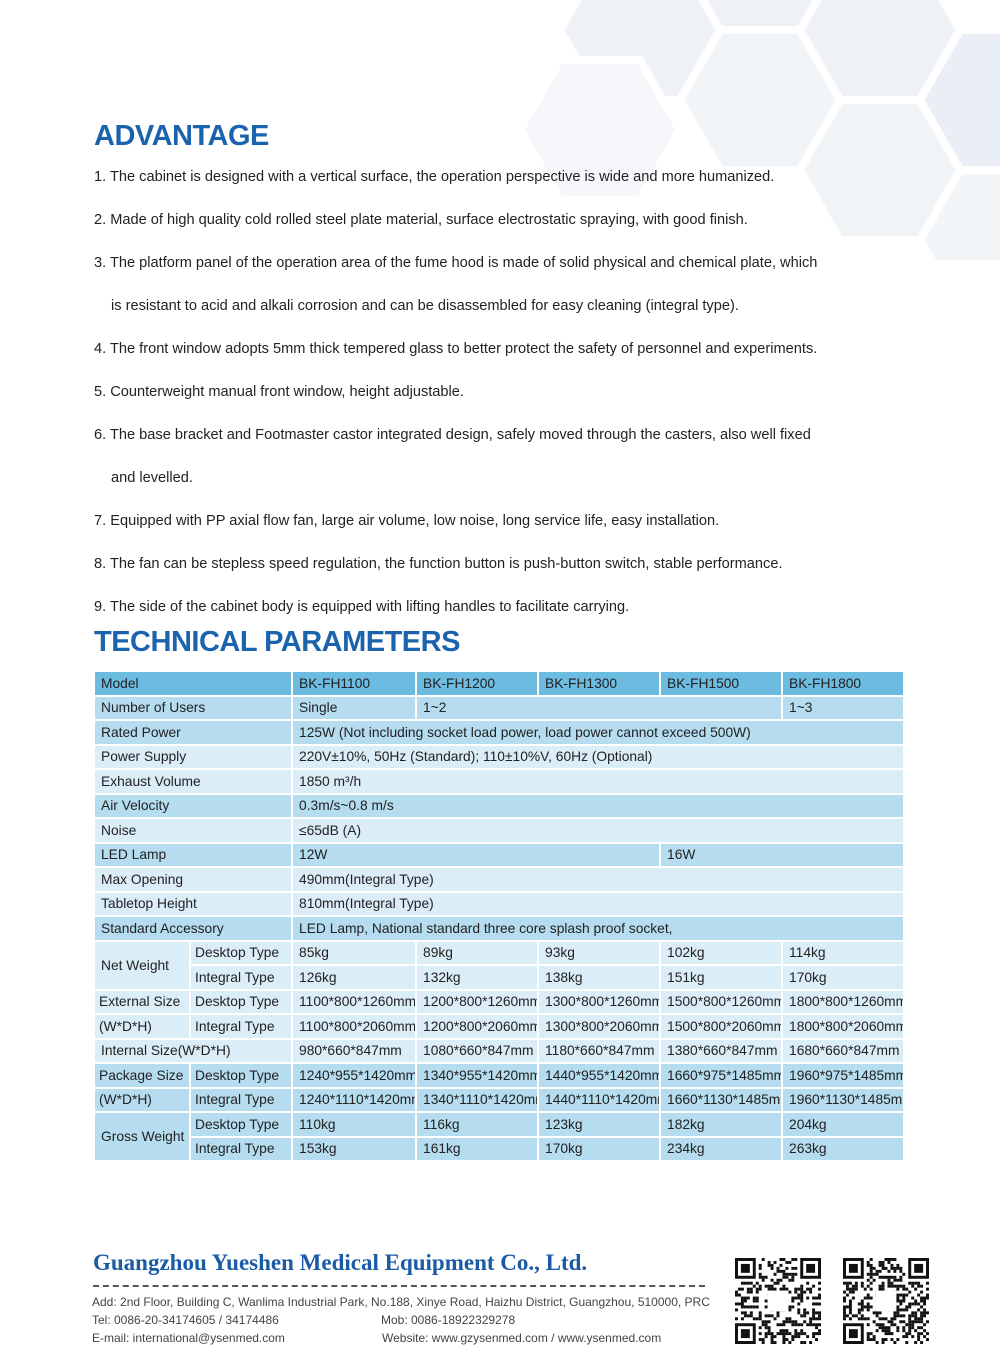  Describe the element at coordinates (598, 805) in the screenshot. I see `table-cell: 0.3m/s~0.8 m/s` at that location.